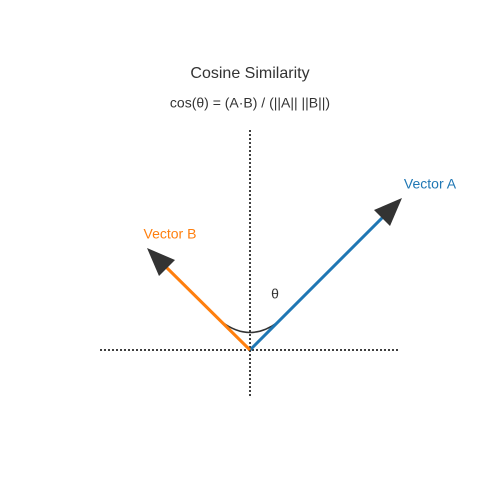  What do you see at coordinates (161, 262) in the screenshot?
I see `arrowhead-b` at bounding box center [161, 262].